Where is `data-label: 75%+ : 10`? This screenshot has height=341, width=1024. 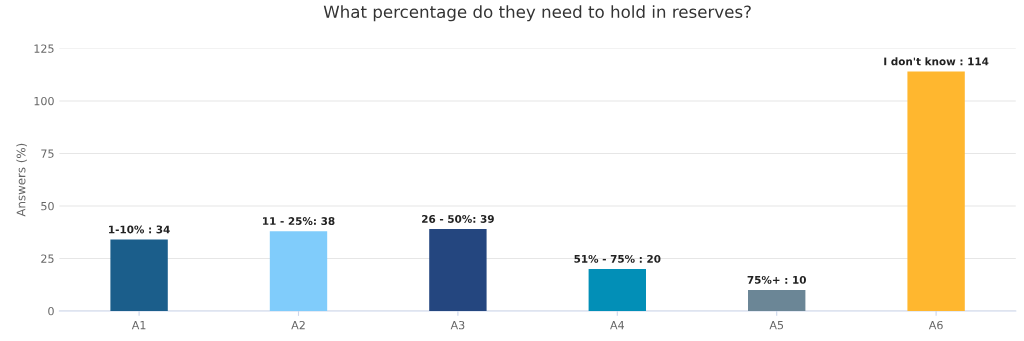
data-label: 75%+ : 10 is located at coordinates (776, 279).